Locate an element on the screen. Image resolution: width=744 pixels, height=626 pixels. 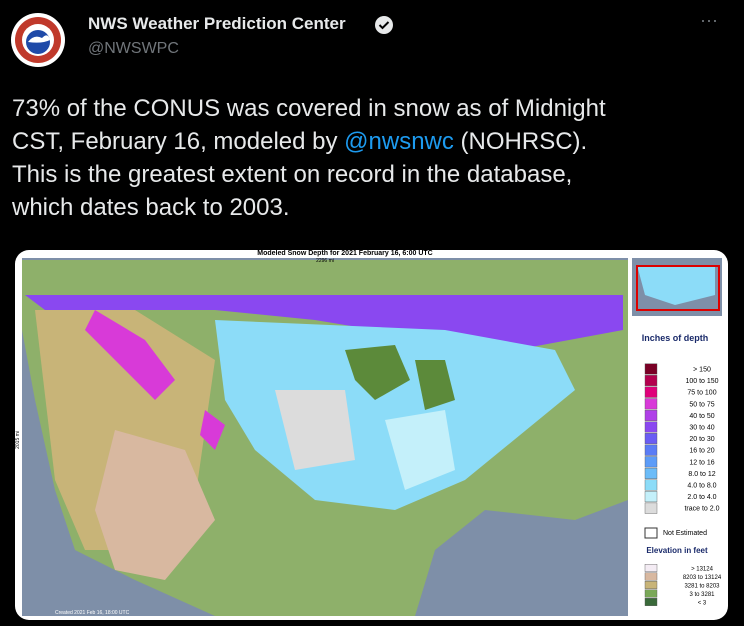
avatar is located at coordinates (38, 40).